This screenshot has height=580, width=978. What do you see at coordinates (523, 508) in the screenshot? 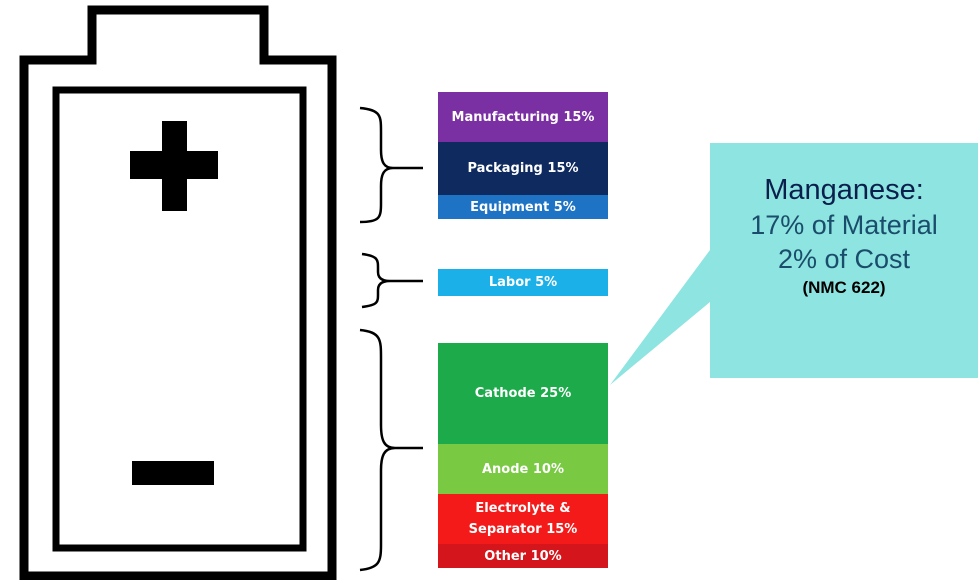
I see `segment-electrolyte-label-1: Electrolyte &` at bounding box center [523, 508].